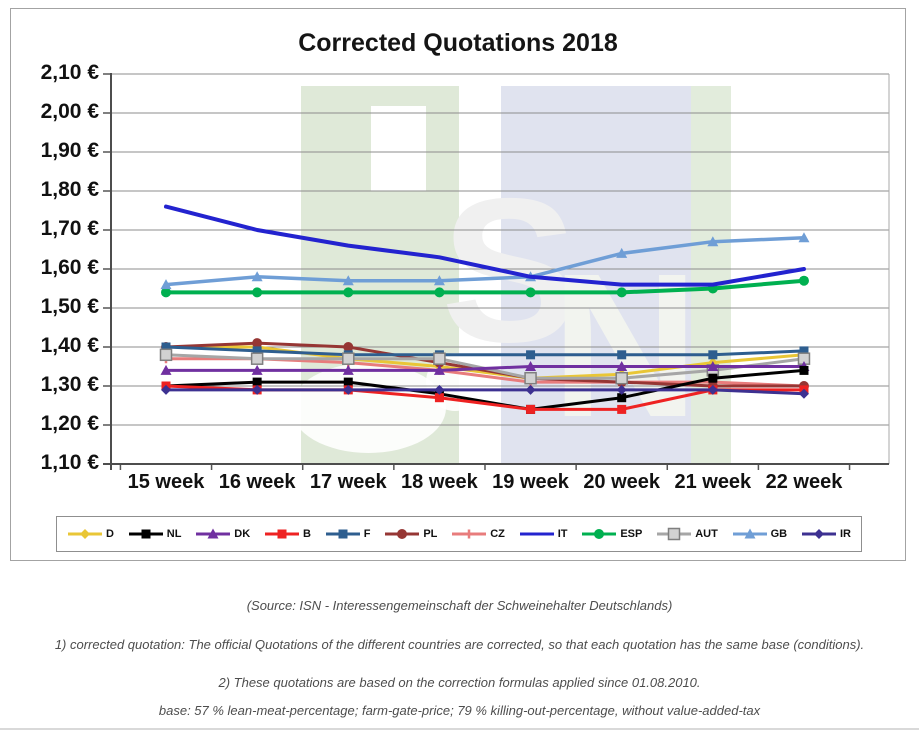 Image resolution: width=919 pixels, height=735 pixels. I want to click on legend-label: PL, so click(430, 534).